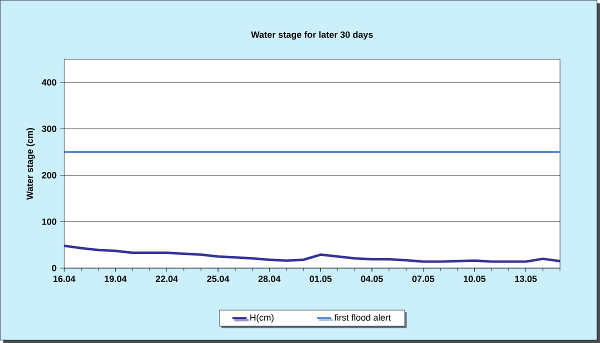 Image resolution: width=600 pixels, height=343 pixels. What do you see at coordinates (64, 279) in the screenshot?
I see `x-tick-label: 16.04` at bounding box center [64, 279].